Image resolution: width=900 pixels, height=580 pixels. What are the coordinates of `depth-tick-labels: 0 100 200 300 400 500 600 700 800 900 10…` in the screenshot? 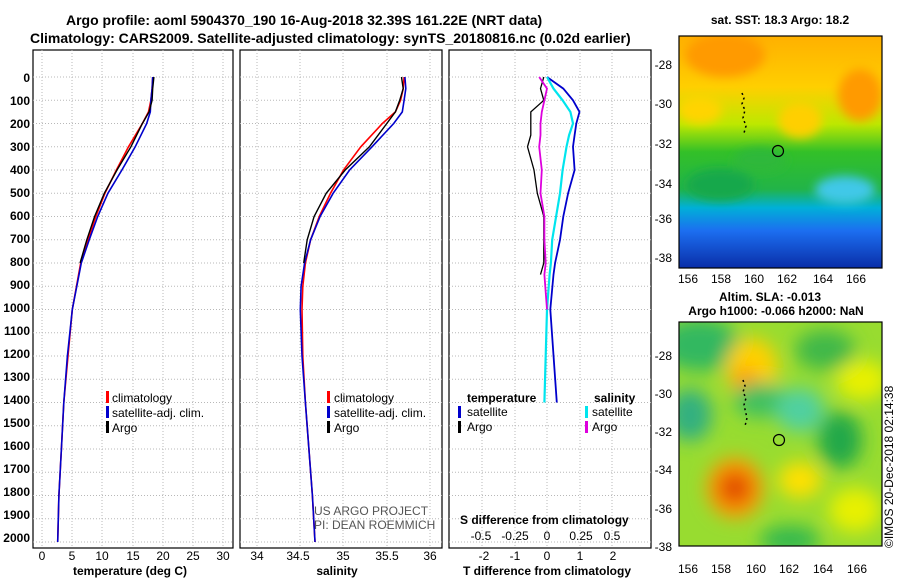 It's located at (16, 308).